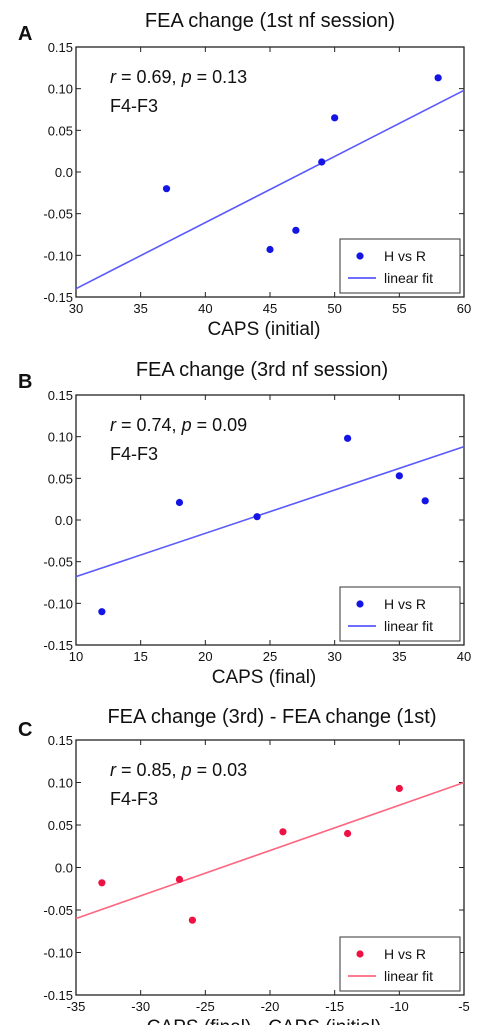  Describe the element at coordinates (399, 1006) in the screenshot. I see `x-tick-label: -10` at that location.